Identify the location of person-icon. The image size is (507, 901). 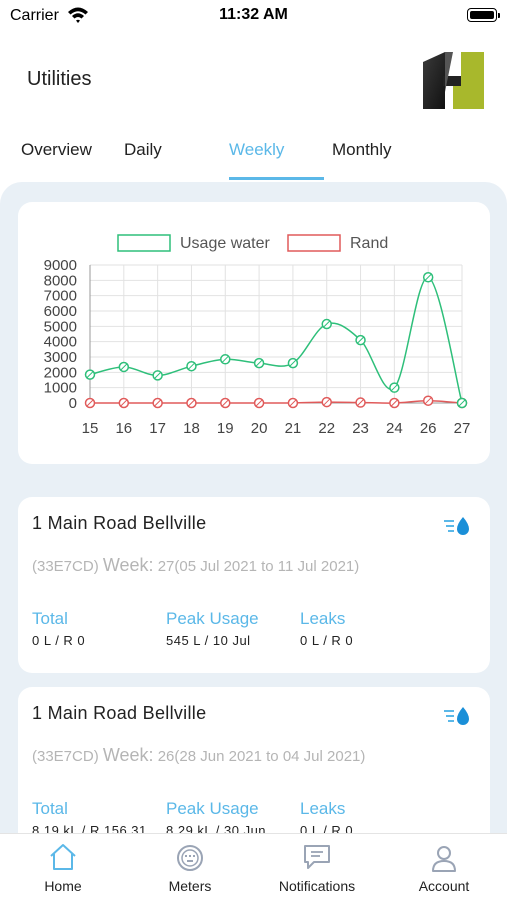
(444, 860).